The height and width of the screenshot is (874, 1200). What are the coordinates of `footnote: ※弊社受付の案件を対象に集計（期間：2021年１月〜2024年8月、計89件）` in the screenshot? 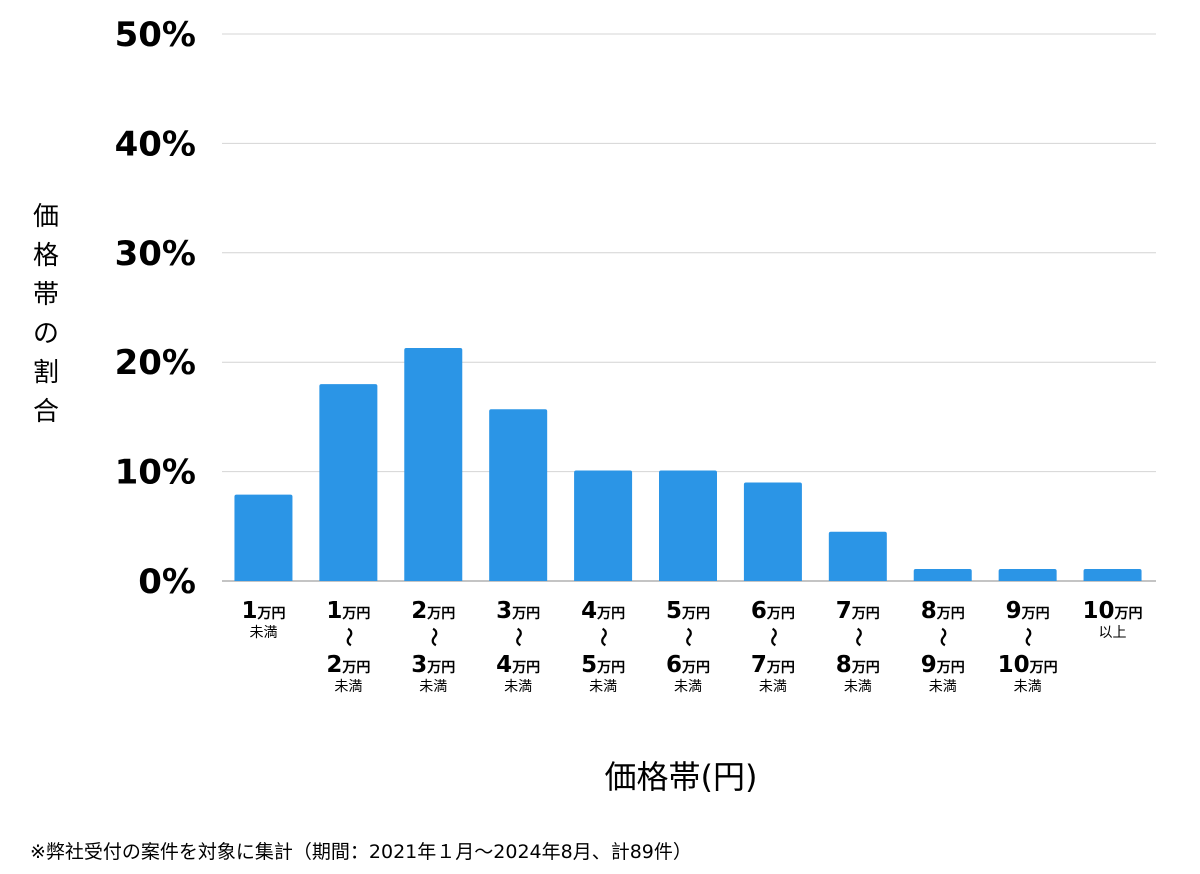 It's located at (361, 852).